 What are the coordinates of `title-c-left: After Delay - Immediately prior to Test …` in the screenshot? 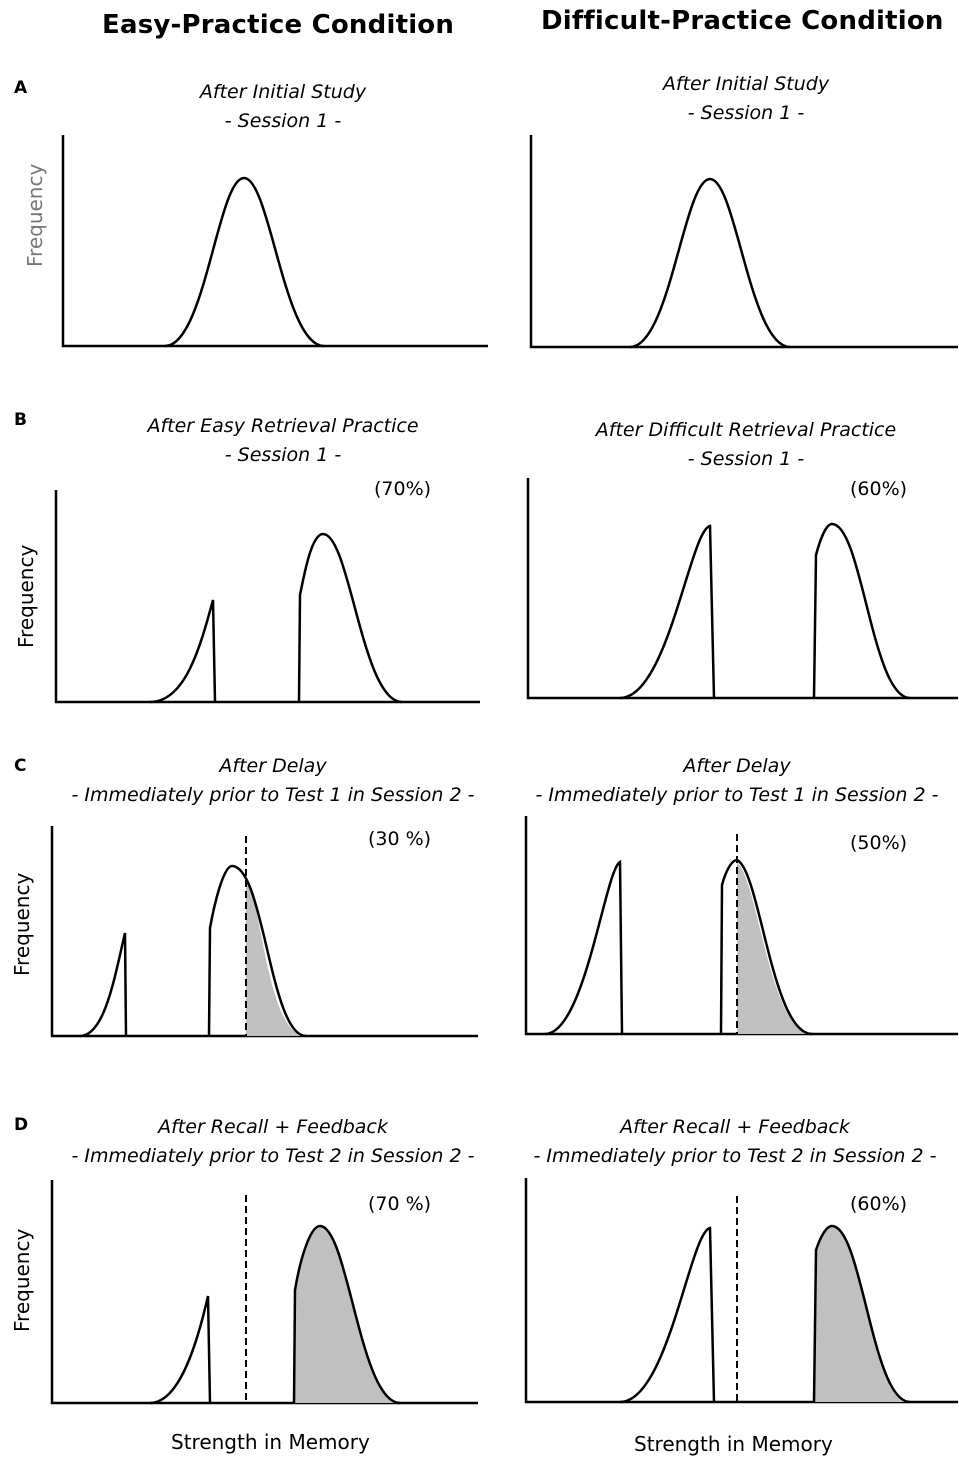 It's located at (273, 781).